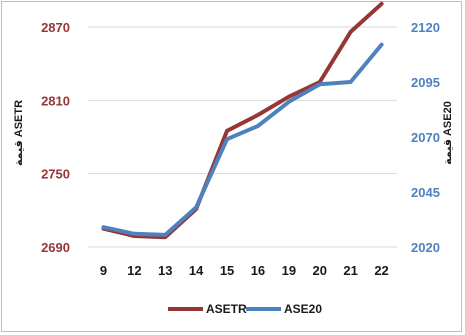 This screenshot has width=465, height=335. I want to click on left-tick-label: 2690, so click(55, 247).